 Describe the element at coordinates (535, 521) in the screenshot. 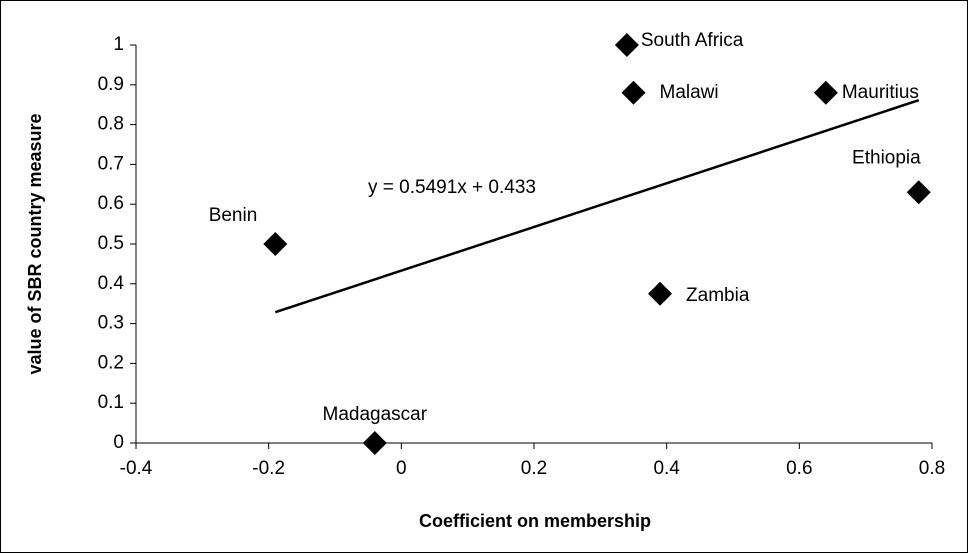

I see `x-axis-title: Coefficient on membership` at that location.